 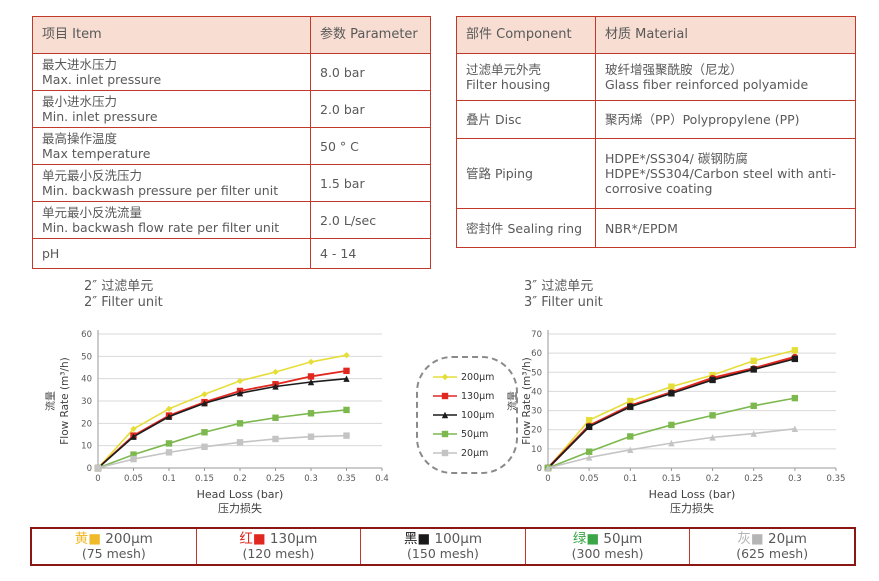 What do you see at coordinates (80, 64) in the screenshot?
I see `cell-line-zh: 最大进水压力` at bounding box center [80, 64].